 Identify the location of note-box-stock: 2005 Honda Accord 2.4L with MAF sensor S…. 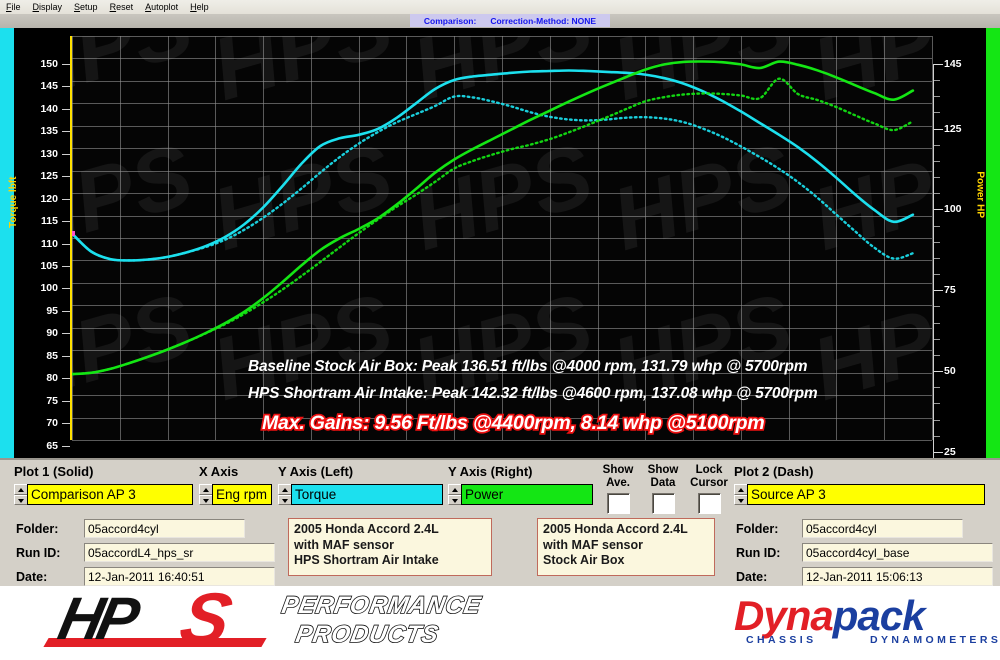
(626, 547).